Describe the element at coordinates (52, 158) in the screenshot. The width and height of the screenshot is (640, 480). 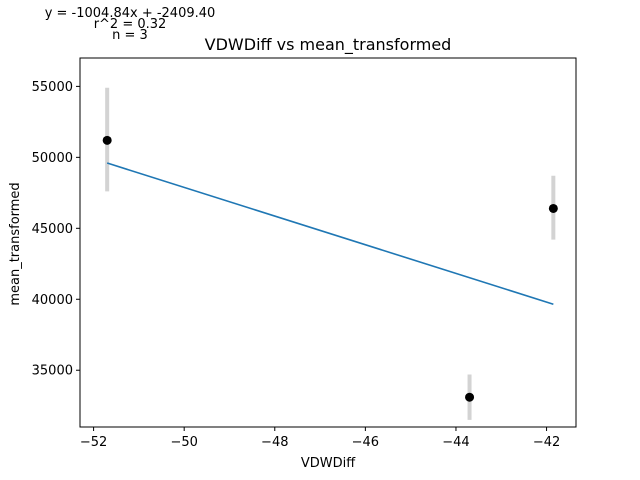
I see `y-tick-label-3: 50000` at that location.